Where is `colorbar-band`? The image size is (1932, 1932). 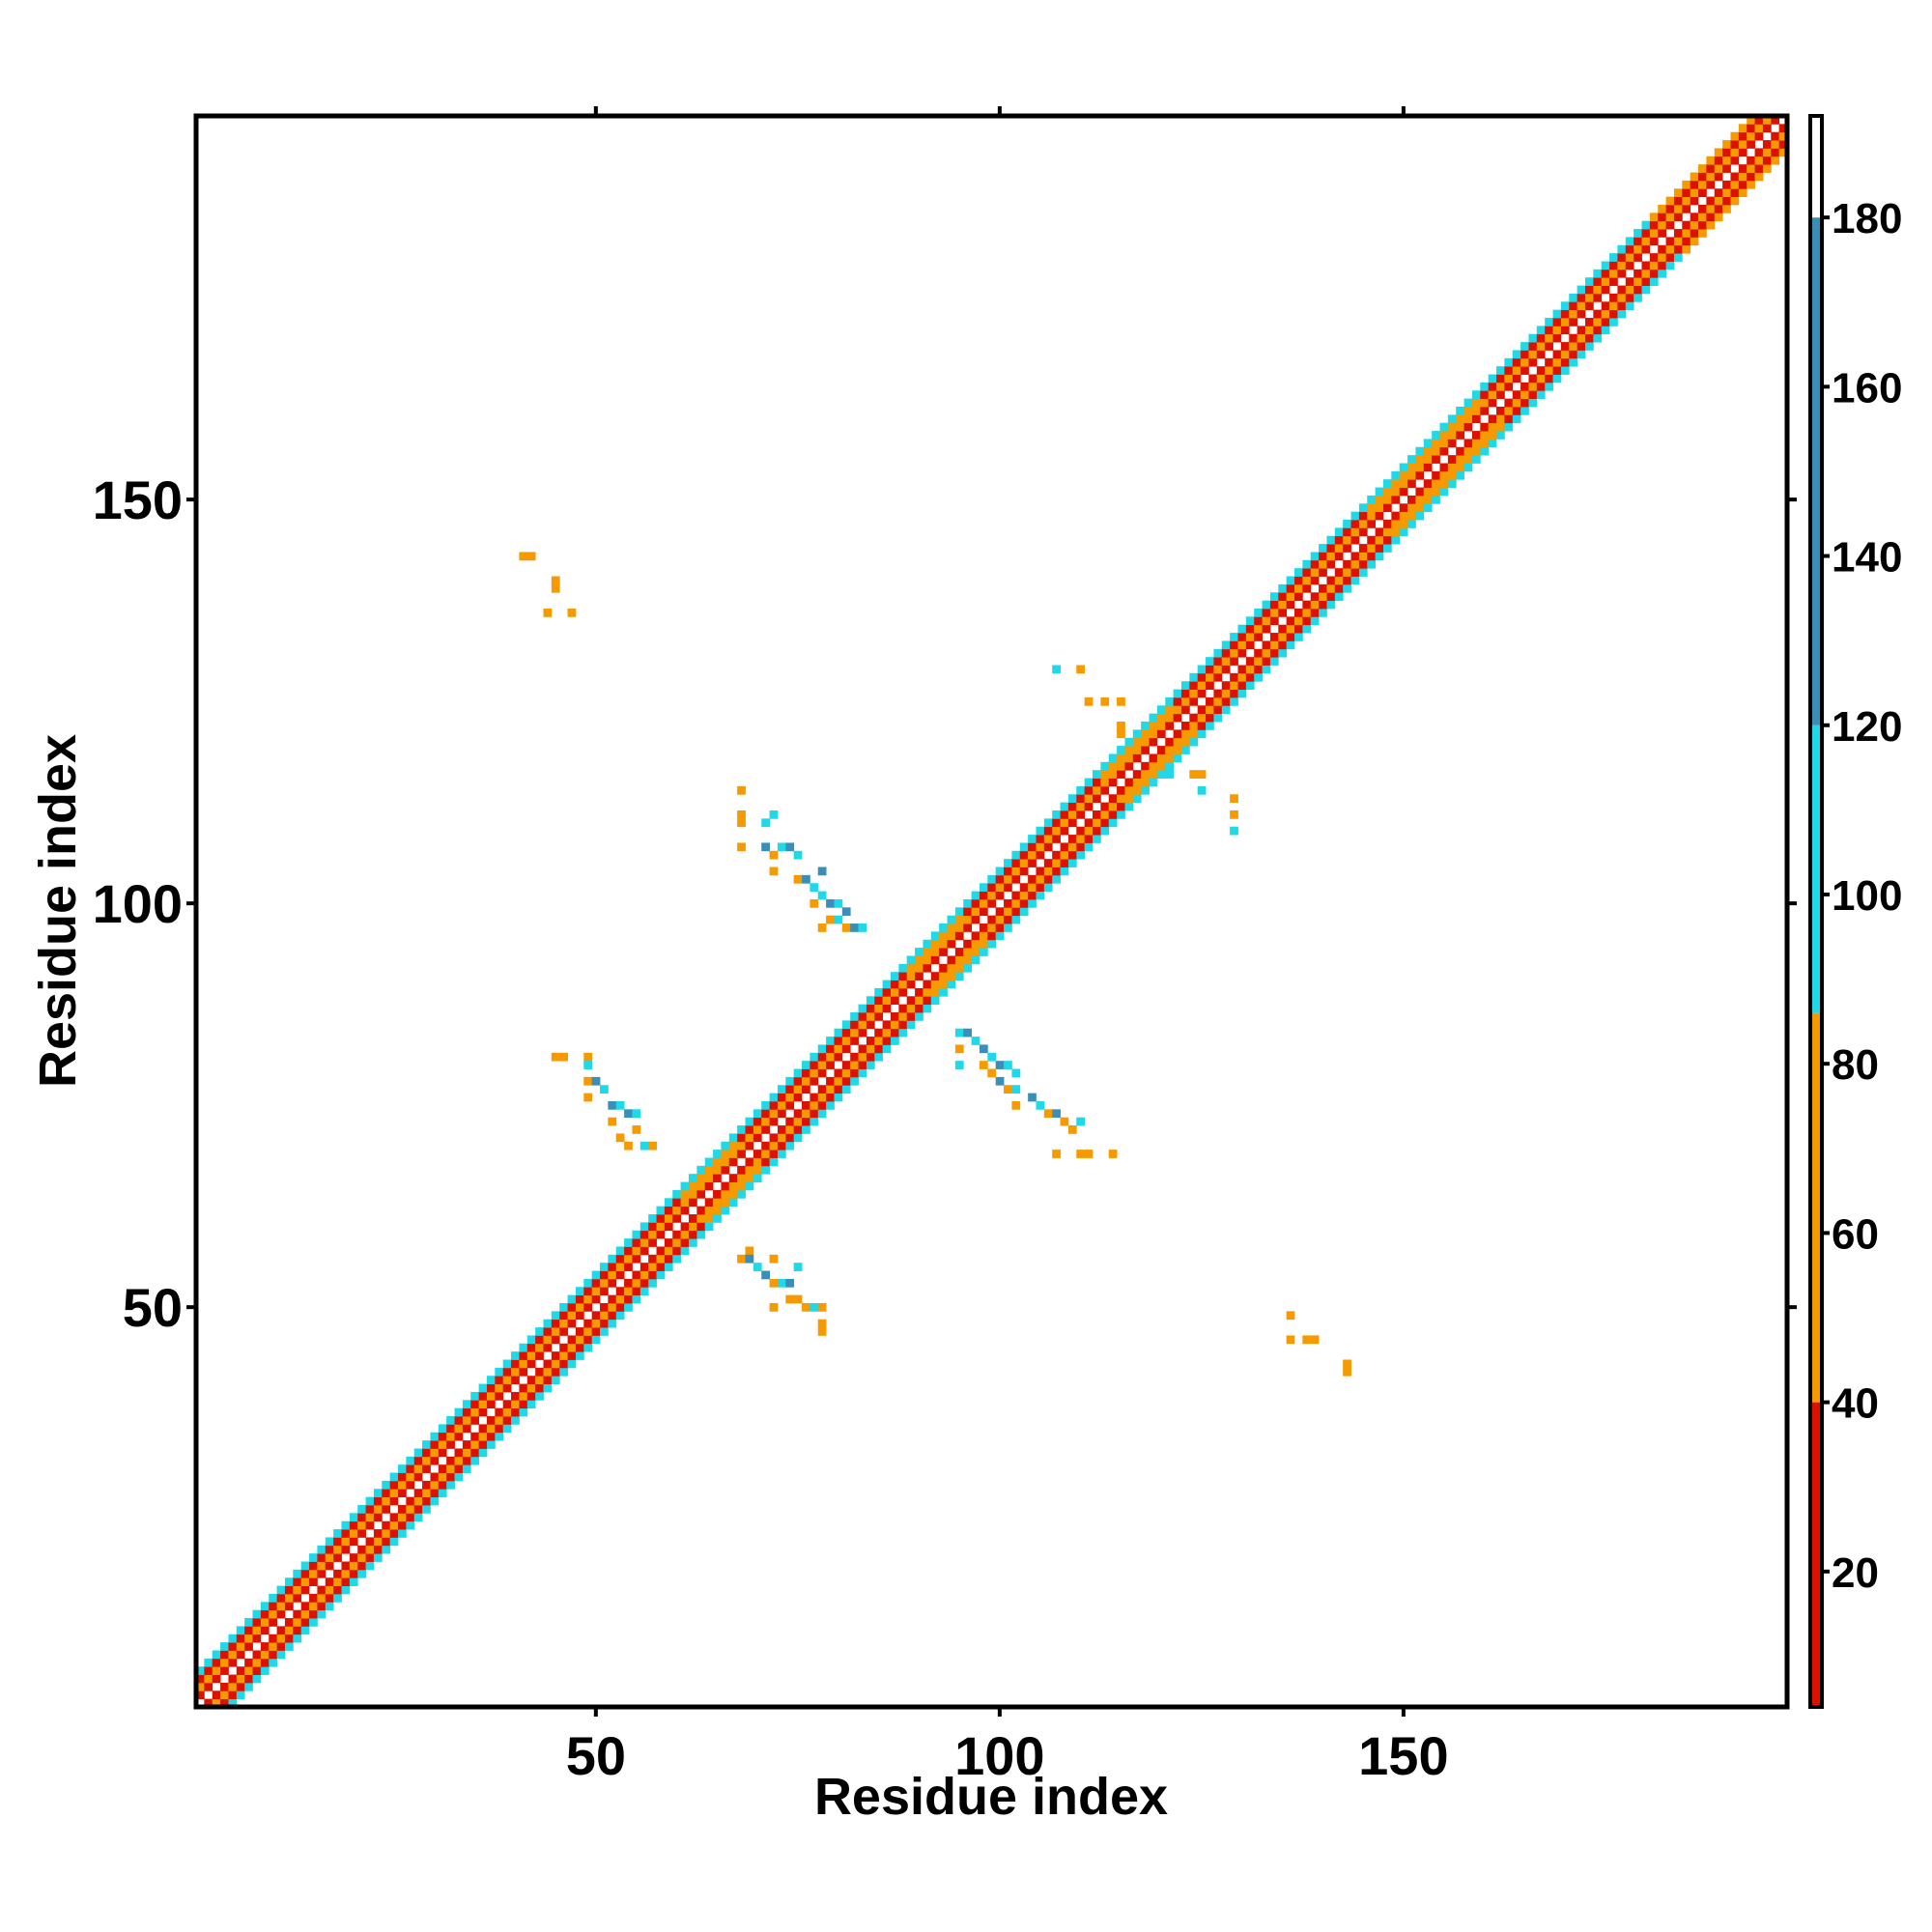 colorbar-band is located at coordinates (1816, 471).